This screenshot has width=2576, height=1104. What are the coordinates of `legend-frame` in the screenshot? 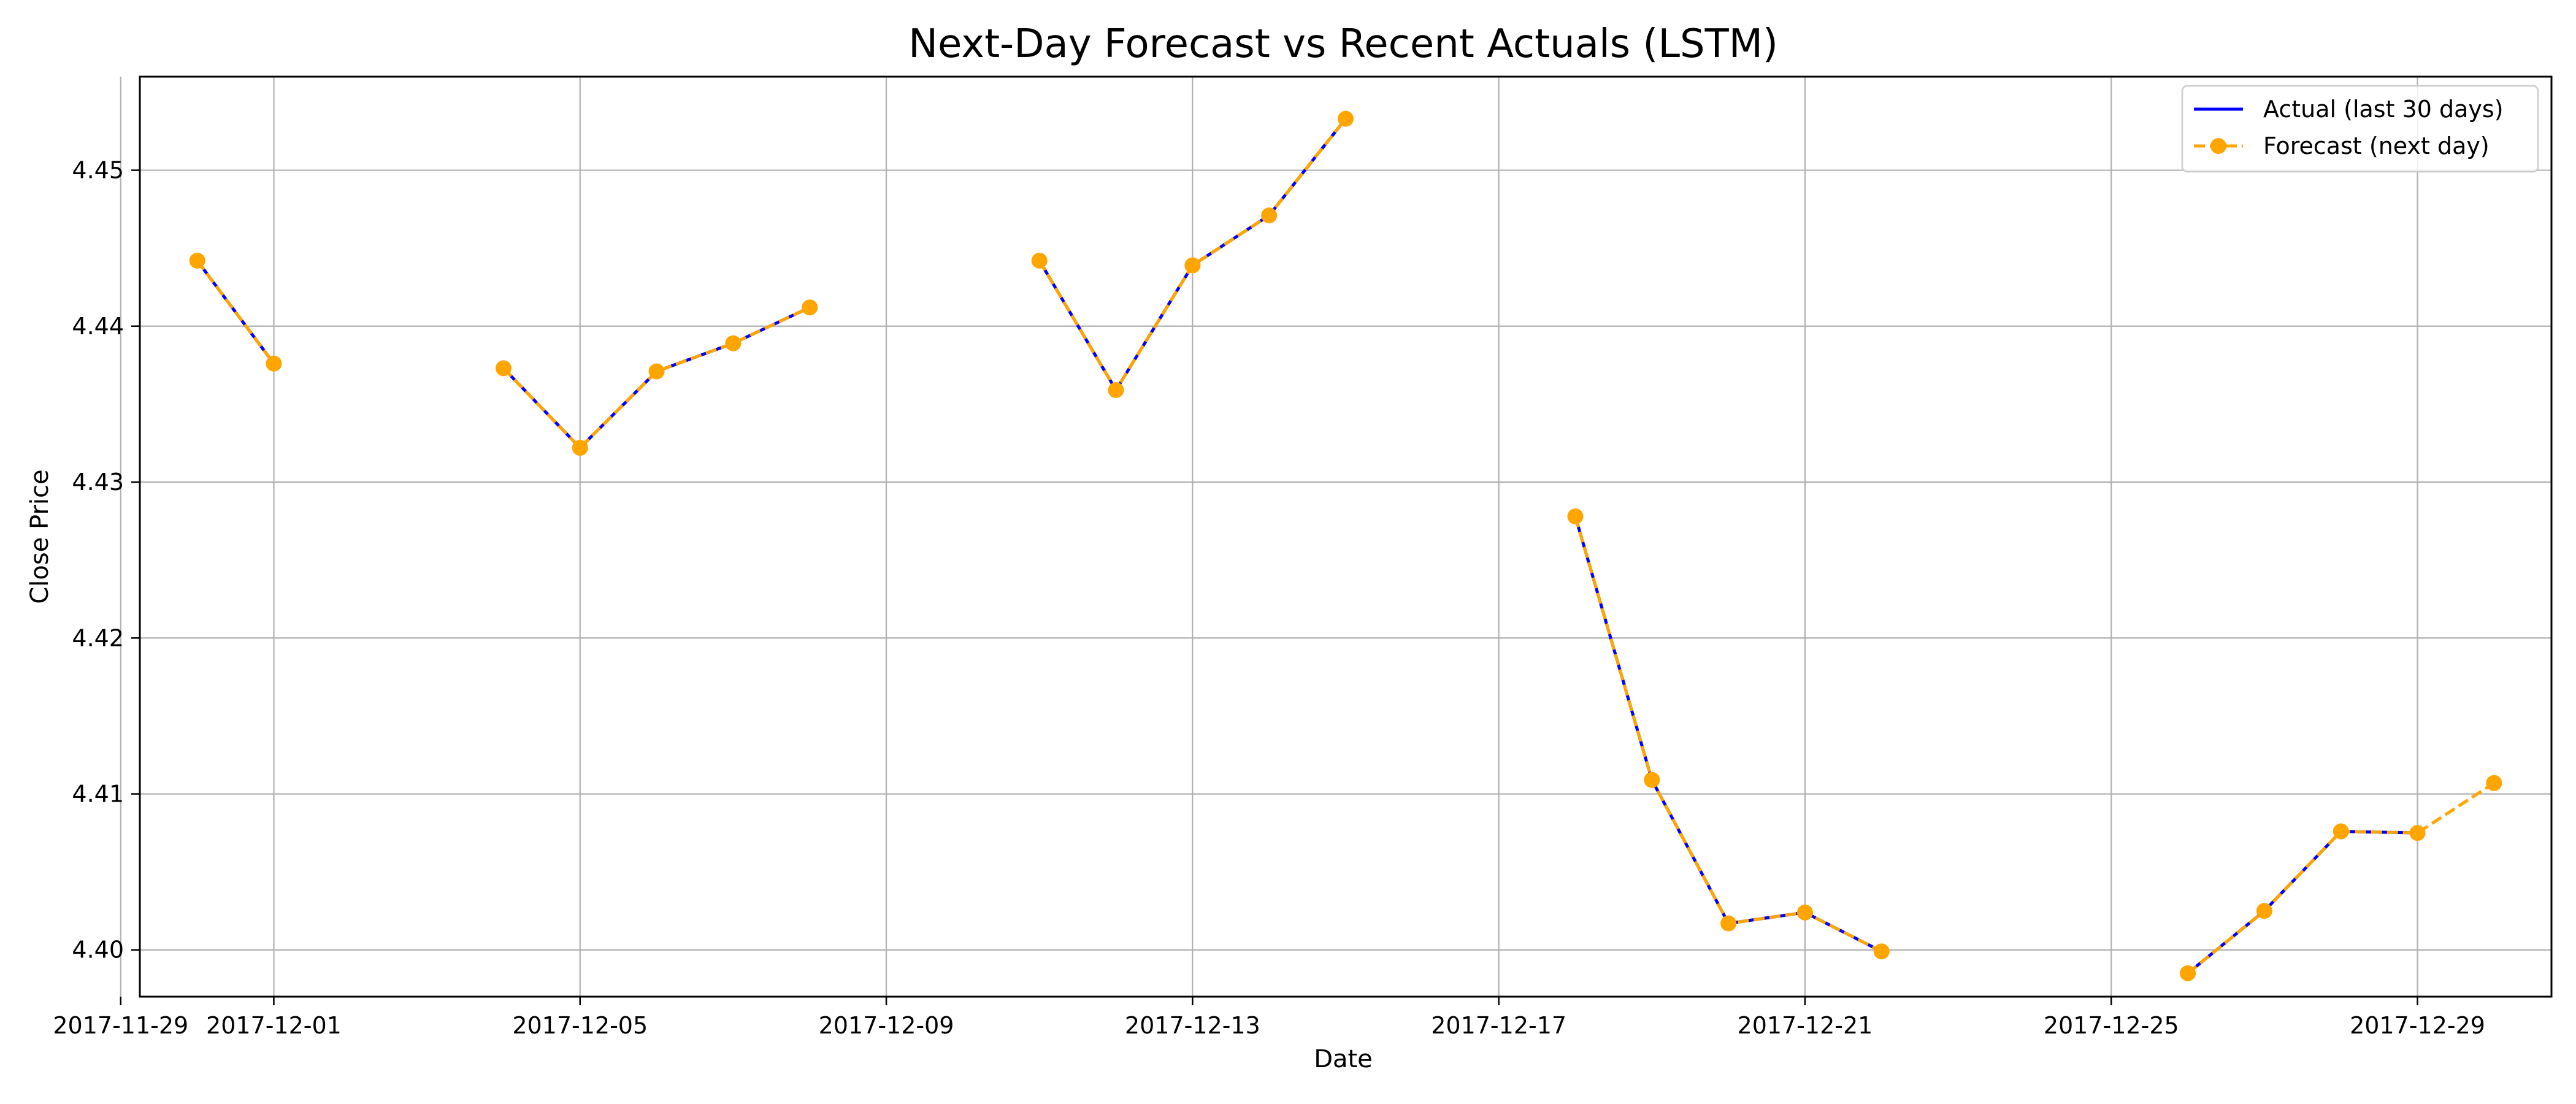 It's located at (2360, 129).